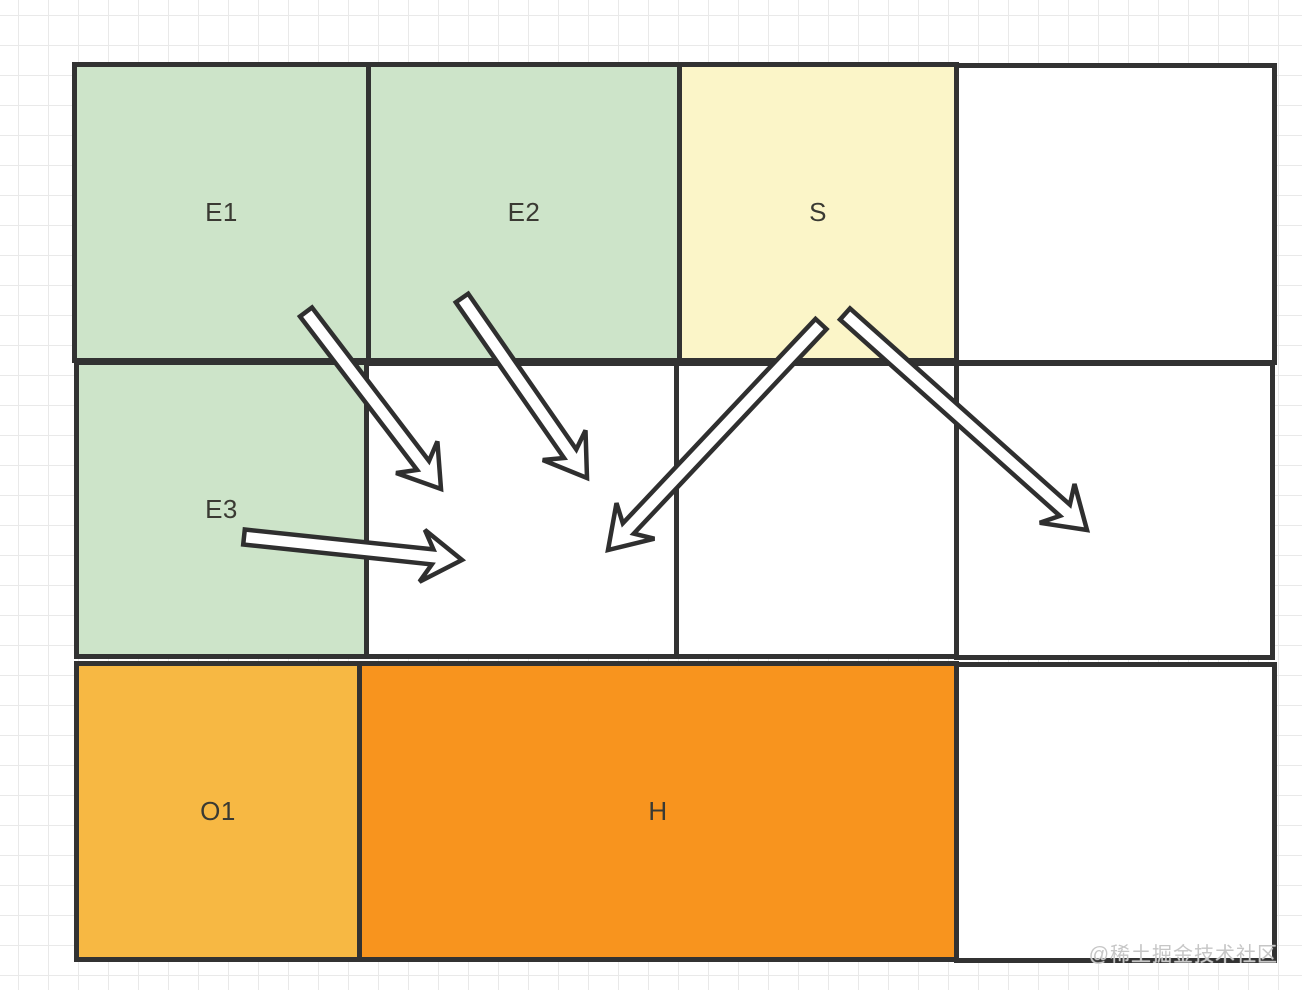  I want to click on cell-o1-label: O1, so click(218, 811).